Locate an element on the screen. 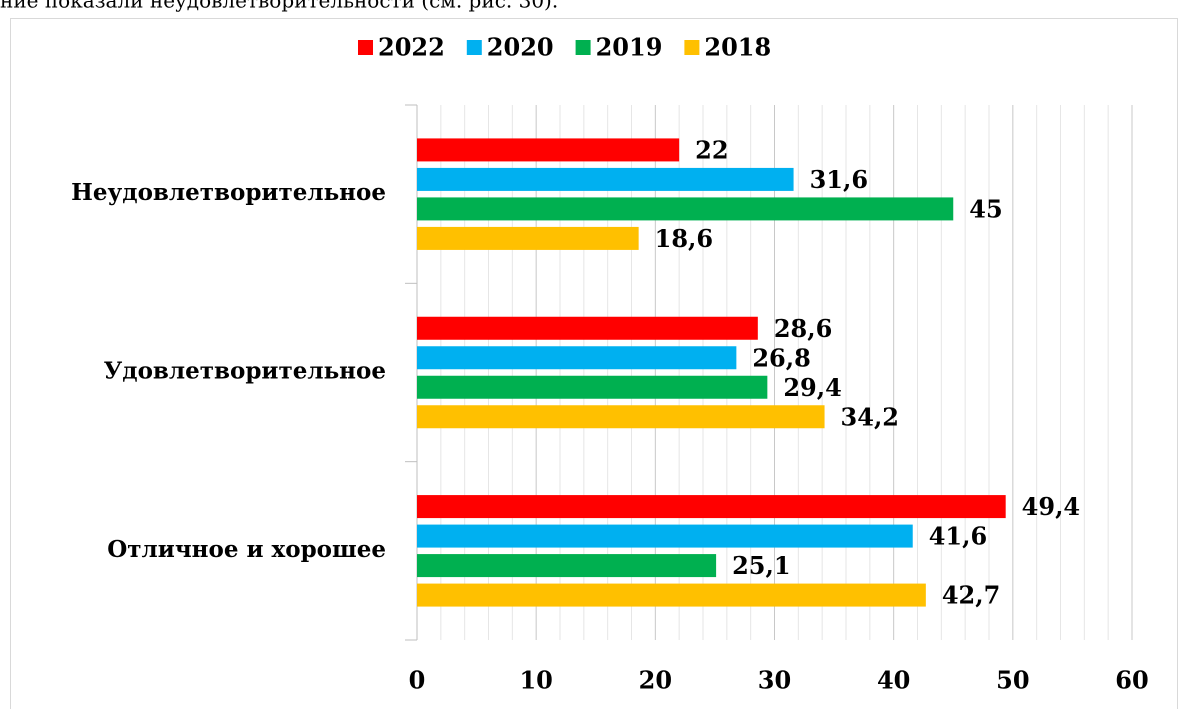 Image resolution: width=1185 pixels, height=709 pixels. data-label: 22 is located at coordinates (711, 149).